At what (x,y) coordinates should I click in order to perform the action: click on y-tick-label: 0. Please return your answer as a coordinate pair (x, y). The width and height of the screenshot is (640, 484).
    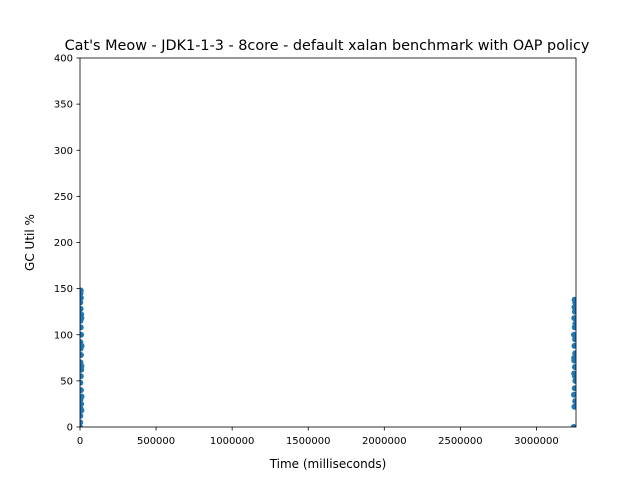
    Looking at the image, I should click on (70, 428).